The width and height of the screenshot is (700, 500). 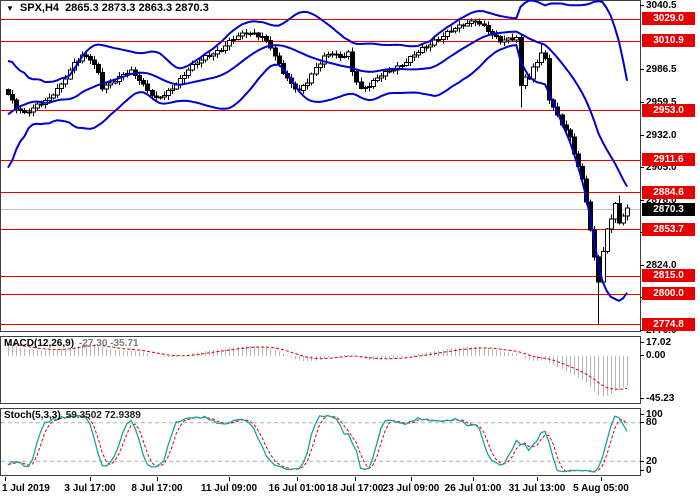 What do you see at coordinates (601, 488) in the screenshot?
I see `time-tick-label: 5 Aug 05:00` at bounding box center [601, 488].